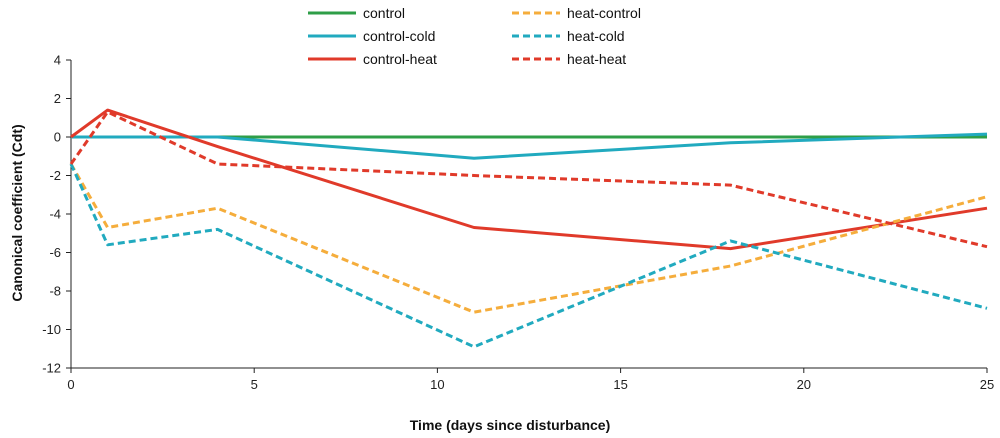  Describe the element at coordinates (254, 384) in the screenshot. I see `x-tick-label: 5` at that location.